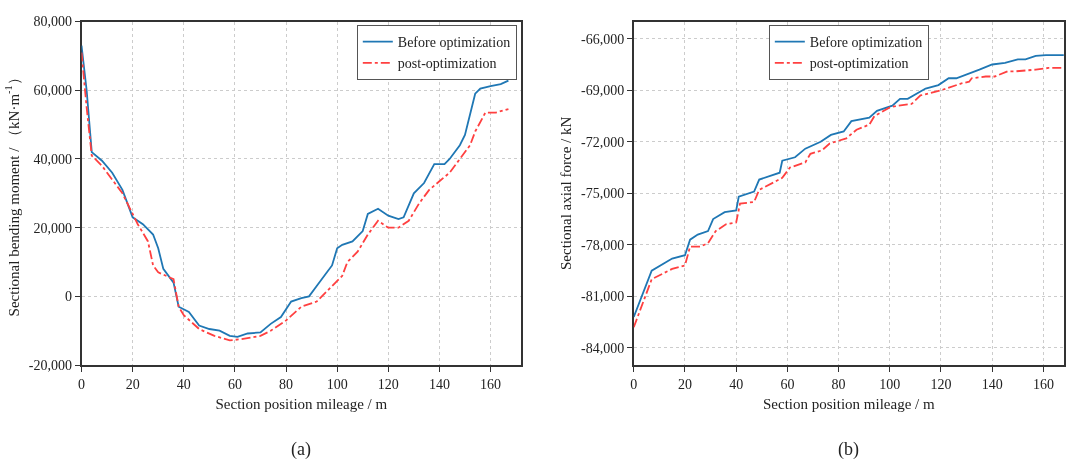  Describe the element at coordinates (52, 228) in the screenshot. I see `y-tick-label: 20,000` at that location.